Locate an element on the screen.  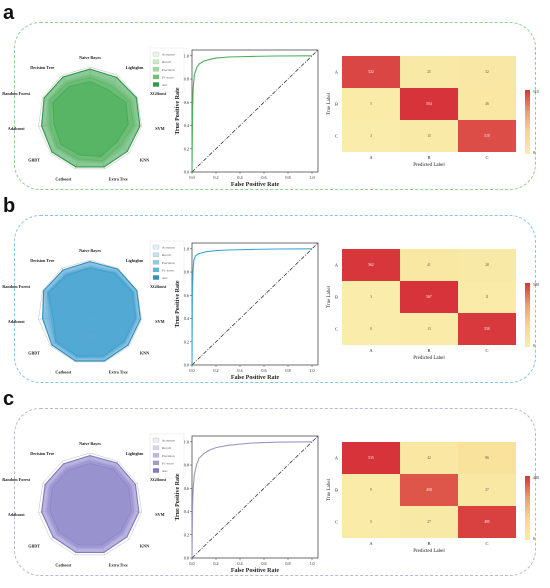
roc-diagonal is located at coordinates (255, 111).